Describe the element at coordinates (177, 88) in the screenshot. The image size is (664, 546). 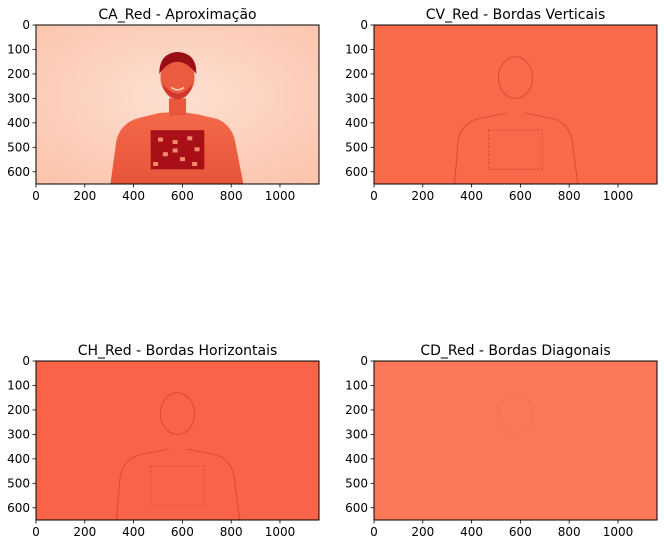
I see `smile-shape` at that location.